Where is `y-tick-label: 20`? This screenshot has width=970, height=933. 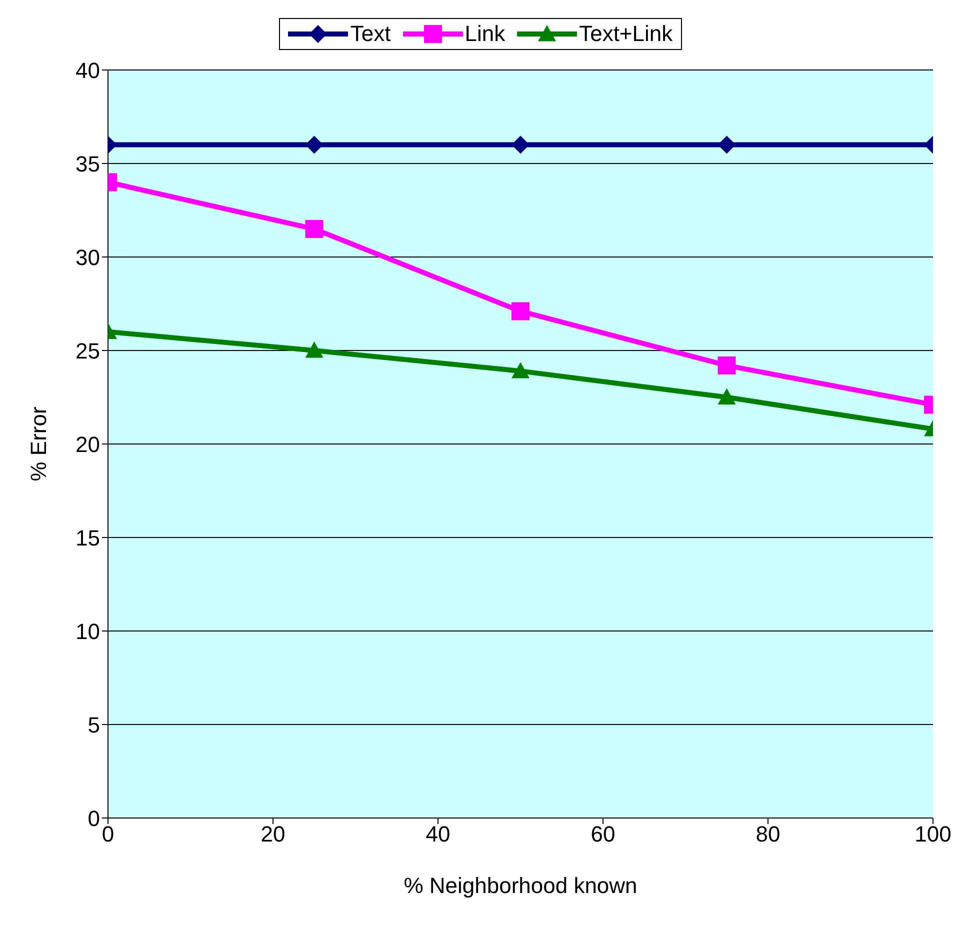 y-tick-label: 20 is located at coordinates (88, 444).